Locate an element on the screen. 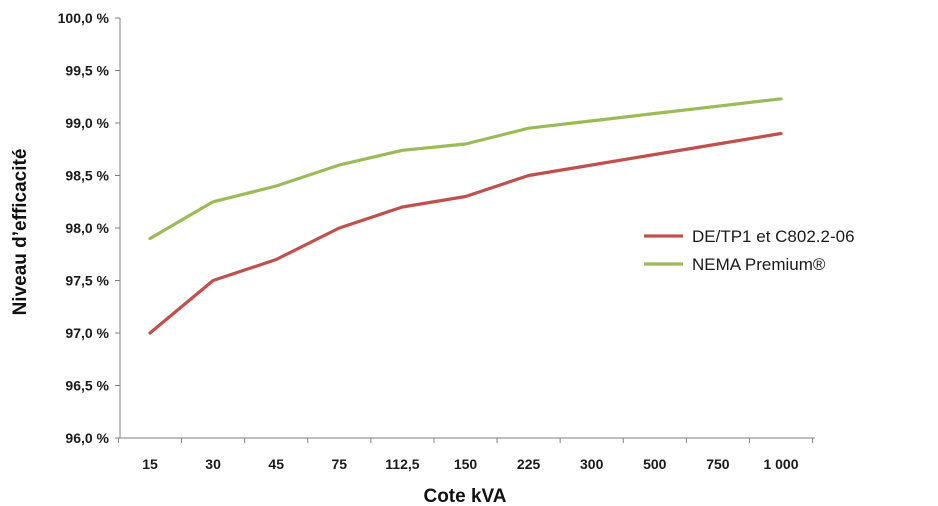  y-tick-label: 97,0 % is located at coordinates (87, 333).